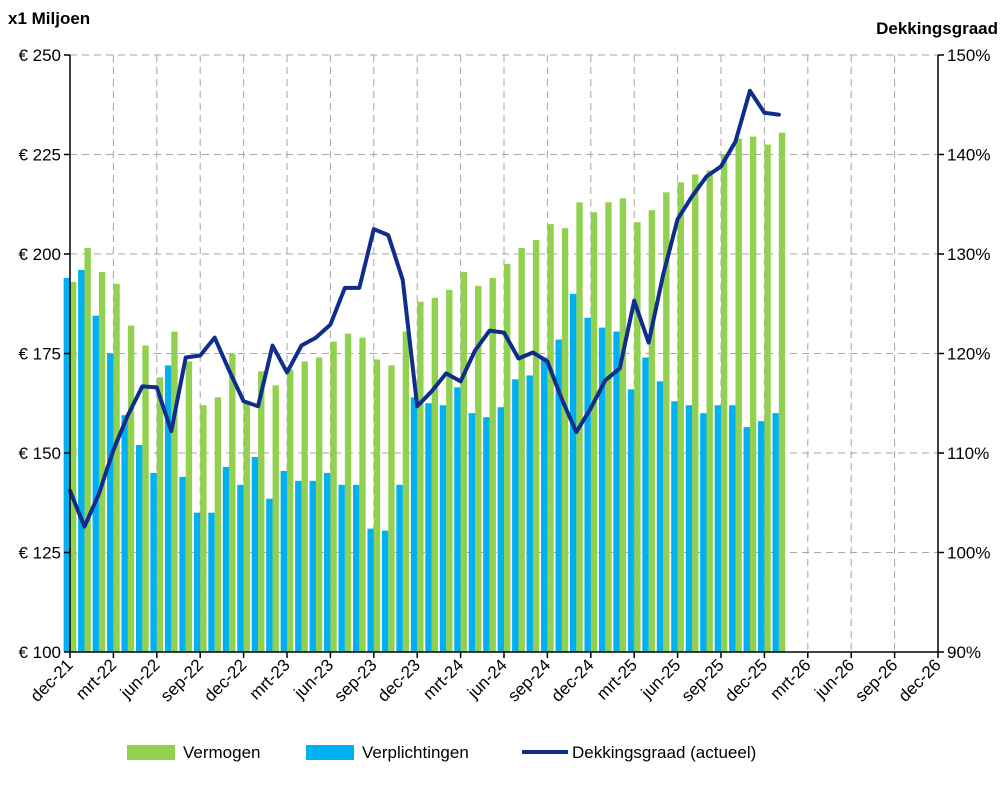  I want to click on x-tick-label: sep-22, so click(182, 680).